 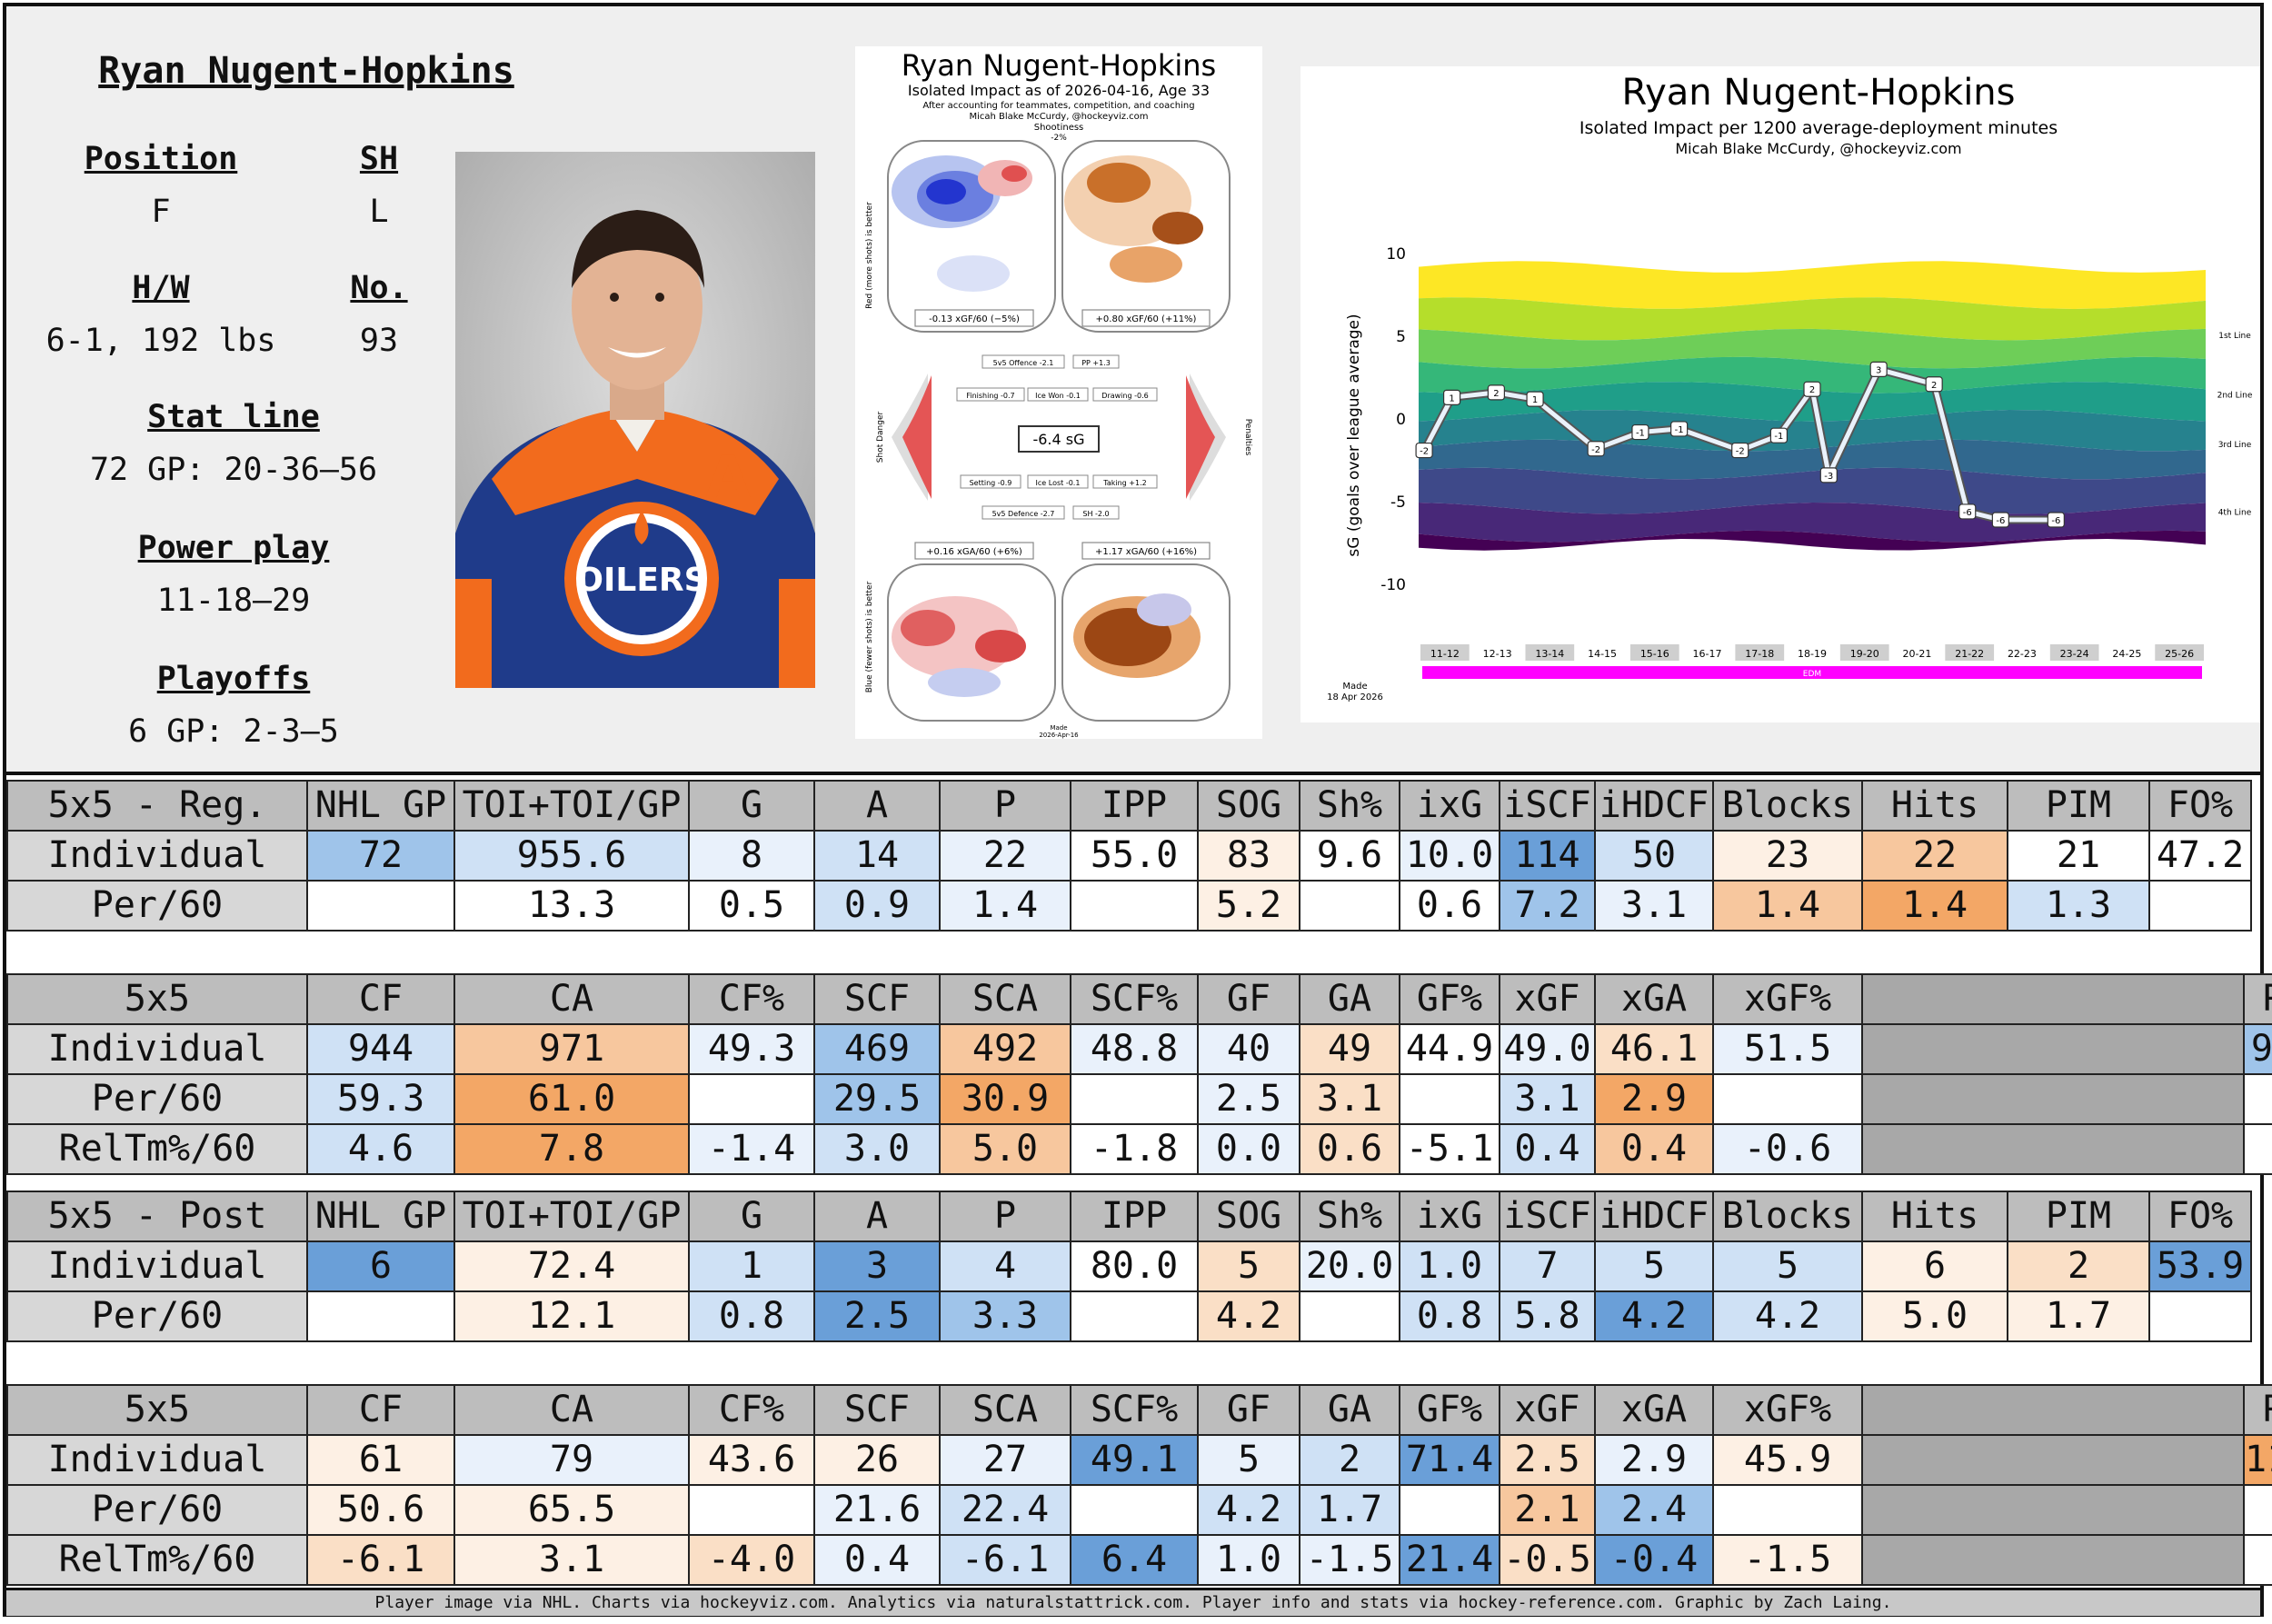 I want to click on stat-cell: 2.4, so click(x=1654, y=1510).